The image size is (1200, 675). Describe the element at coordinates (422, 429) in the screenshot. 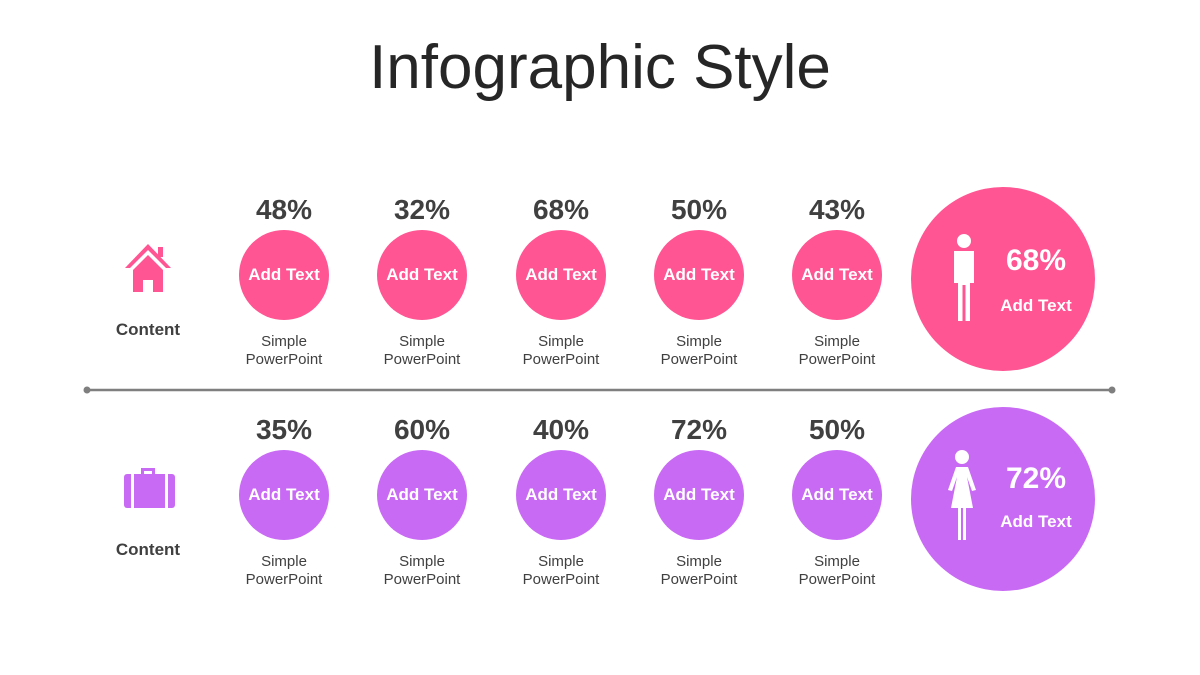

I see `percent: 60%` at that location.